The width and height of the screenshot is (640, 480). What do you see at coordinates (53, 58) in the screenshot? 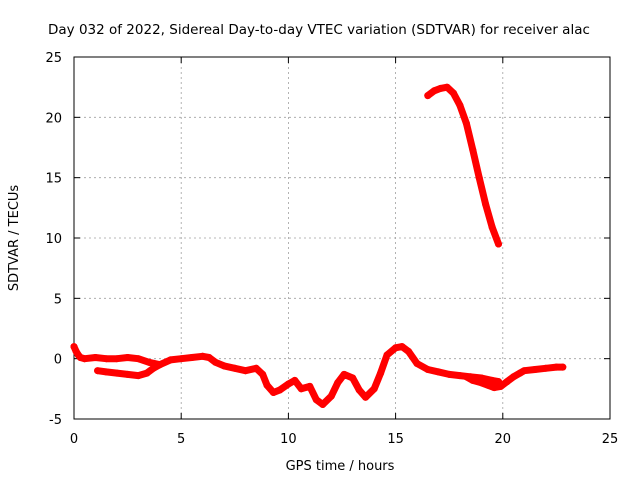
I see `y-tick-label: 25` at bounding box center [53, 58].